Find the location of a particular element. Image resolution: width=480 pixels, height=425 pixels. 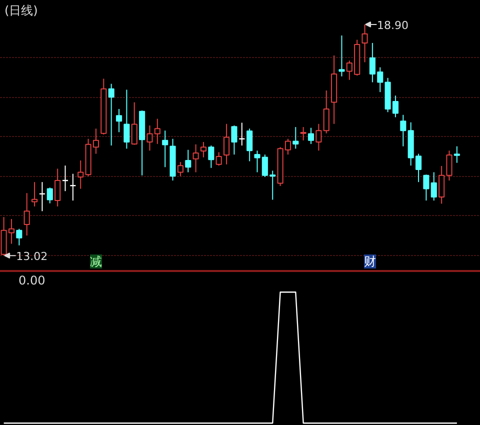

chart-title: 0.00 is located at coordinates (32, 281).